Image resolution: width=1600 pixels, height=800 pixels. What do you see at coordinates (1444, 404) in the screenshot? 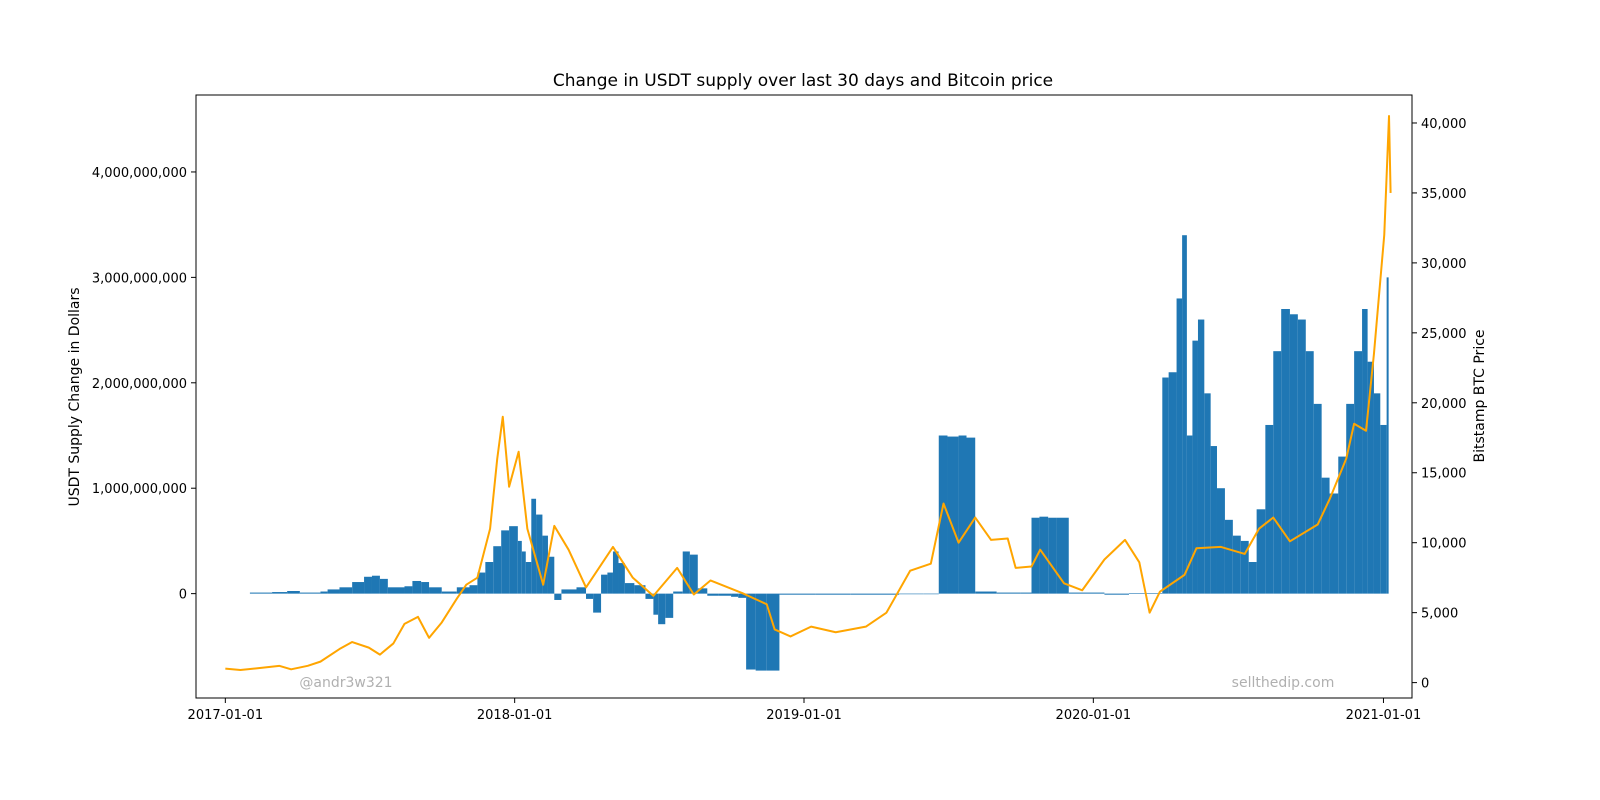
I see `y2-tick-label: 20,000` at bounding box center [1444, 404].